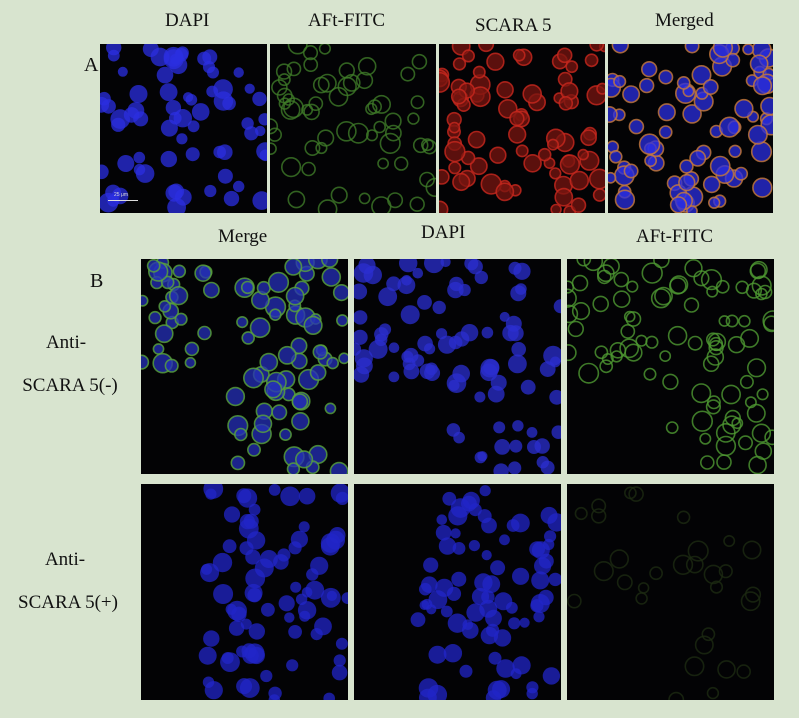  I want to click on panel-b-col-aft-fitc: AFt-FITC, so click(675, 236).